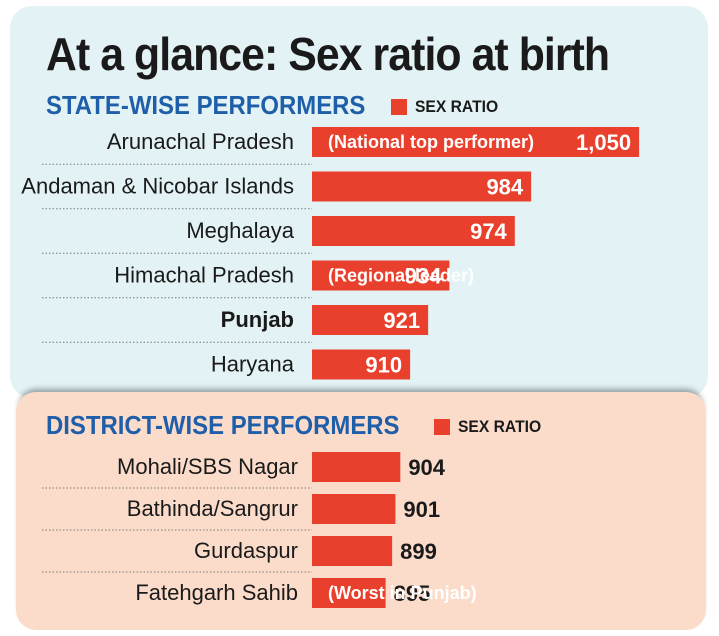  What do you see at coordinates (603, 142) in the screenshot?
I see `value-label: 1,050` at bounding box center [603, 142].